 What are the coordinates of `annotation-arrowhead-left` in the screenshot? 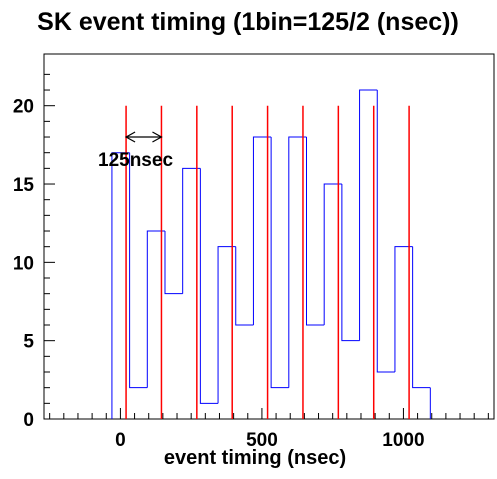 It's located at (130, 137).